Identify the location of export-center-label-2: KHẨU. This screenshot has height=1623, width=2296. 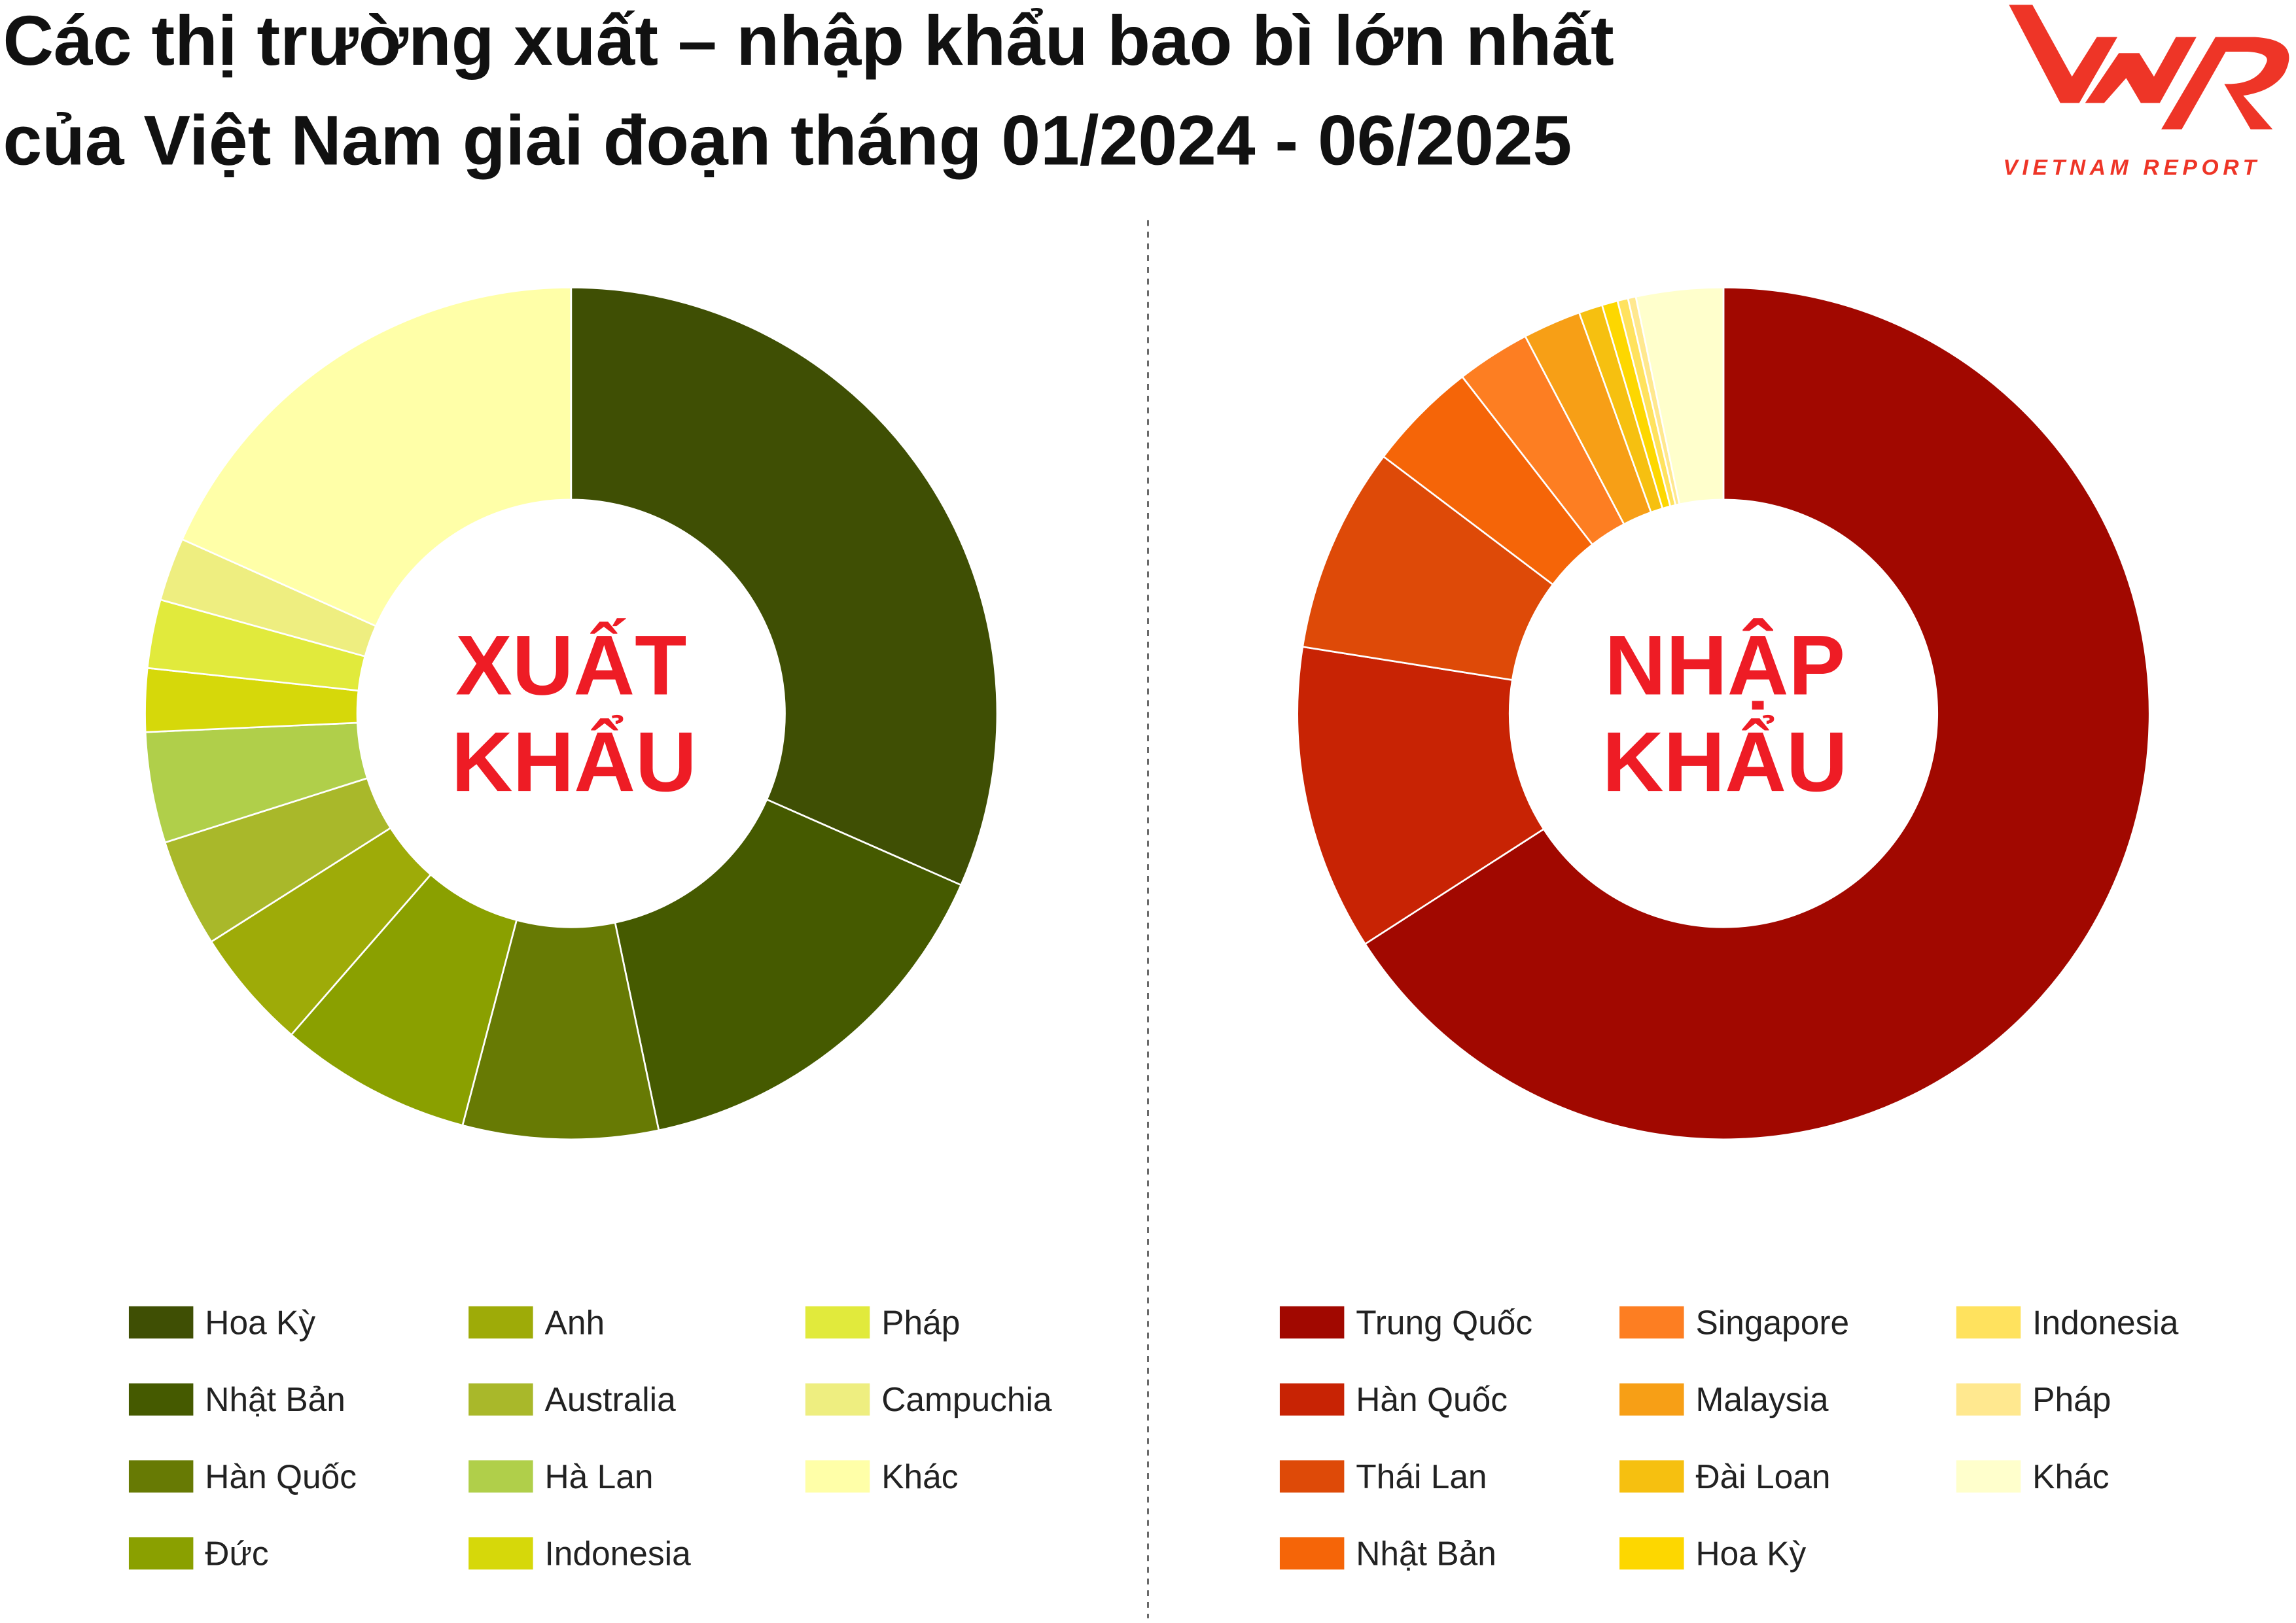
(574, 762).